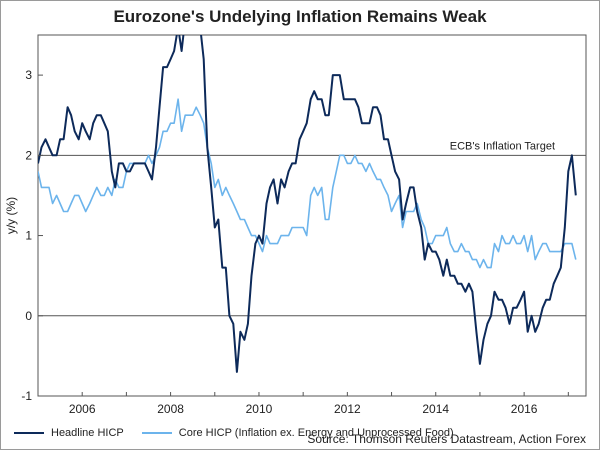 Image resolution: width=600 pixels, height=450 pixels. Describe the element at coordinates (259, 409) in the screenshot. I see `x-tick-label: 2010` at that location.